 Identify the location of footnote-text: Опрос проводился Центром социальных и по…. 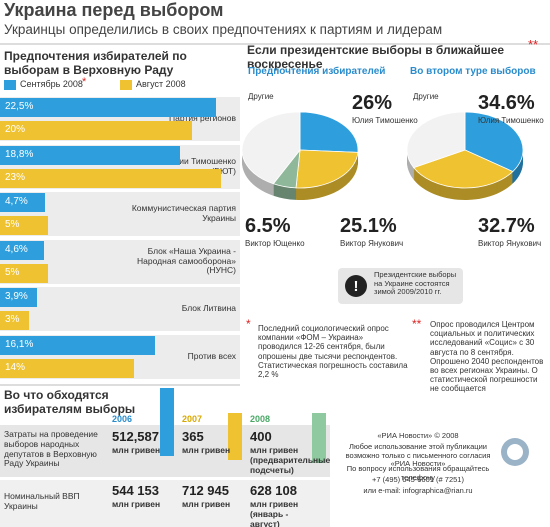
(487, 357).